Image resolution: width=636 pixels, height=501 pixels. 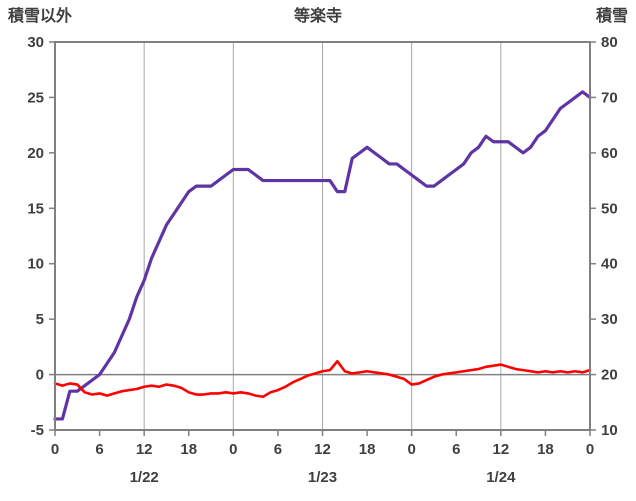 What do you see at coordinates (609, 375) in the screenshot?
I see `right-tick-label: 20` at bounding box center [609, 375].